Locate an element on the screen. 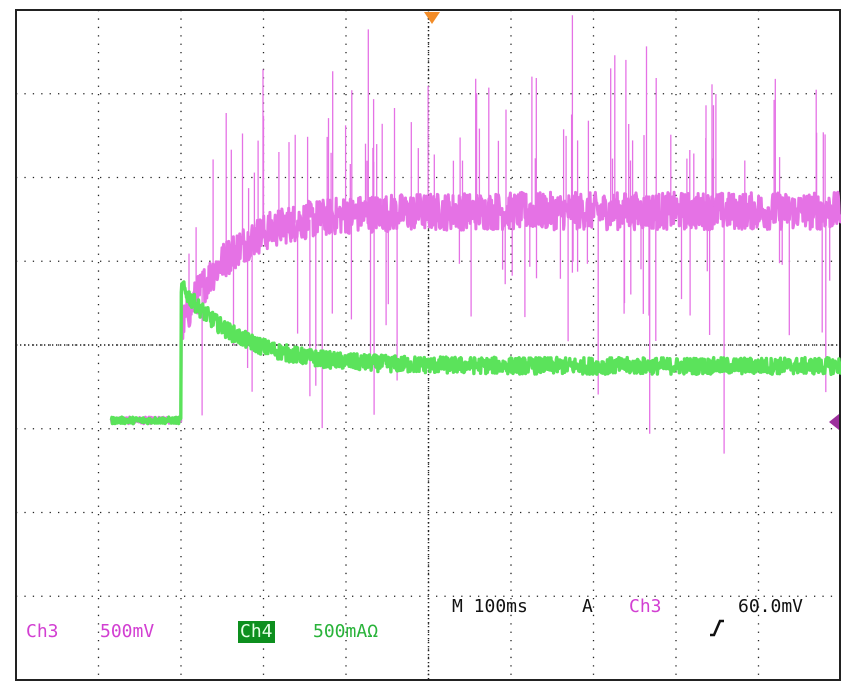  rising-edge-icon is located at coordinates (706, 620).